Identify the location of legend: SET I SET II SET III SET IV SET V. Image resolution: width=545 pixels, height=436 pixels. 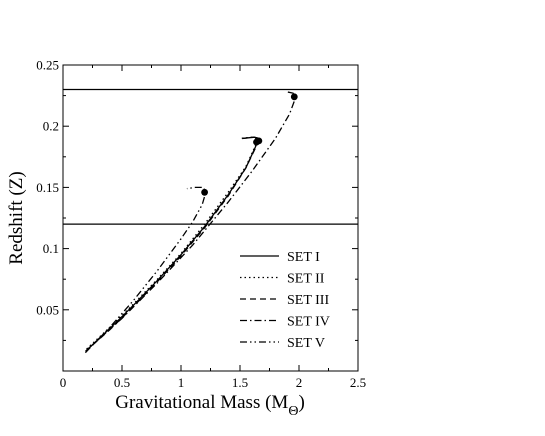
(285, 300).